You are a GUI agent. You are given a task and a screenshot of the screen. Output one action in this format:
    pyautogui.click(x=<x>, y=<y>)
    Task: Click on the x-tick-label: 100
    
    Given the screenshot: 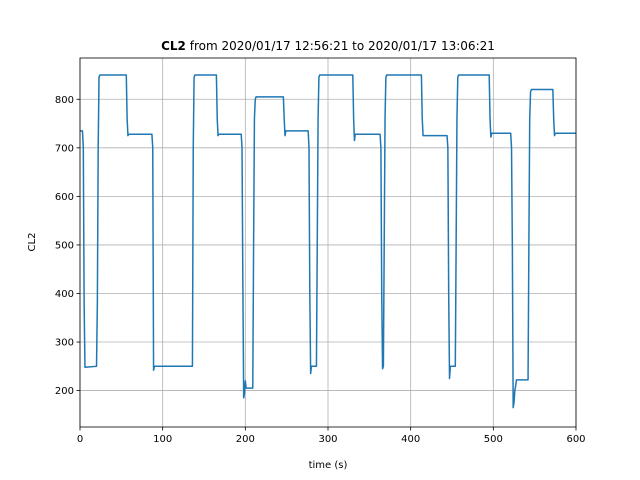 What is the action you would take?
    pyautogui.click(x=162, y=439)
    